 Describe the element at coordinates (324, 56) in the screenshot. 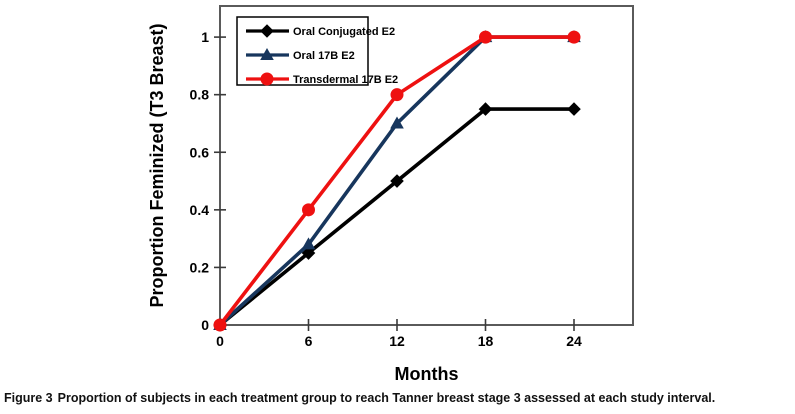

I see `legend-label: Oral 17B E2` at that location.